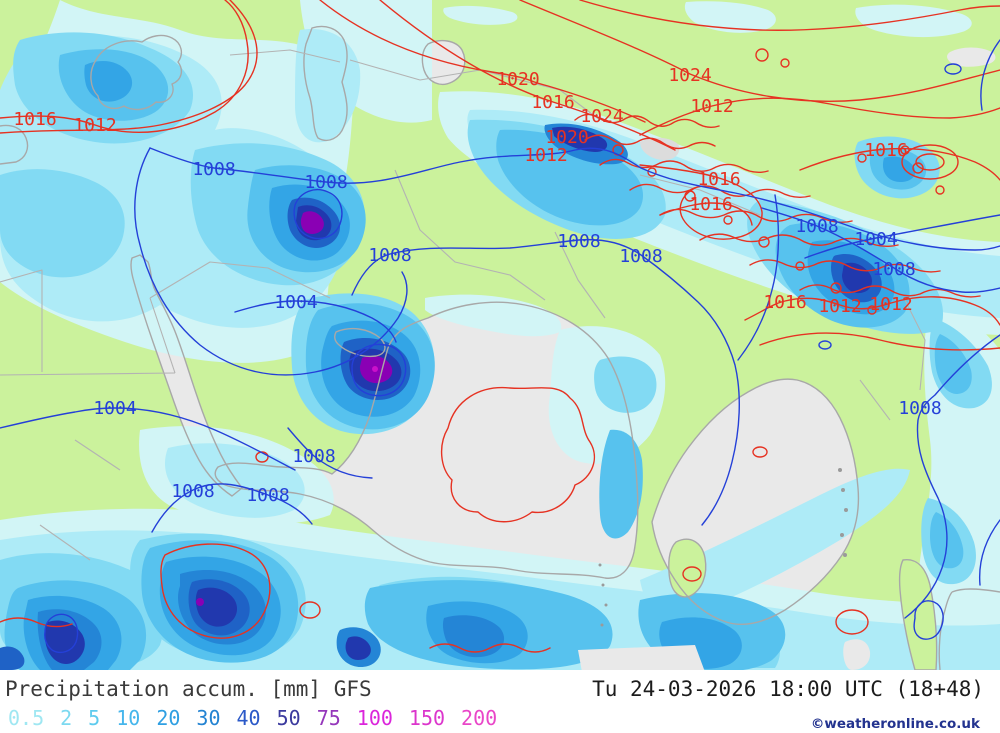  What do you see at coordinates (66, 718) in the screenshot?
I see `legend-value-2: 2` at bounding box center [66, 718].